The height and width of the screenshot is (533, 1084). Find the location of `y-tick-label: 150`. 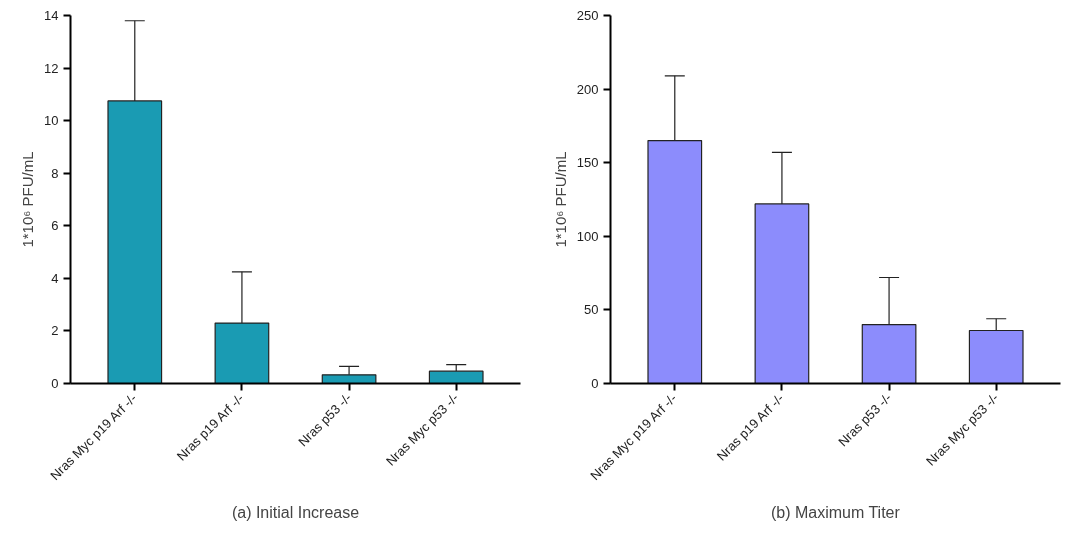

y-tick-label: 150 is located at coordinates (587, 163).